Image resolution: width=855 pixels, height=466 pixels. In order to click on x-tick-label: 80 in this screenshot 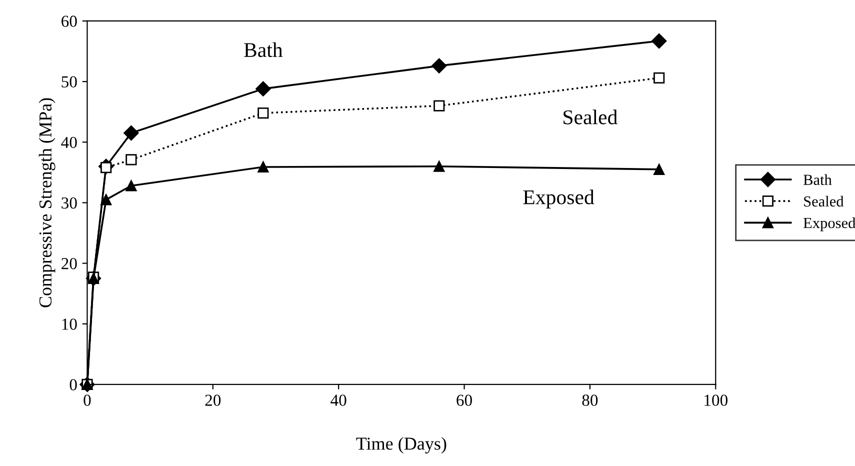, I will do `click(590, 400)`.